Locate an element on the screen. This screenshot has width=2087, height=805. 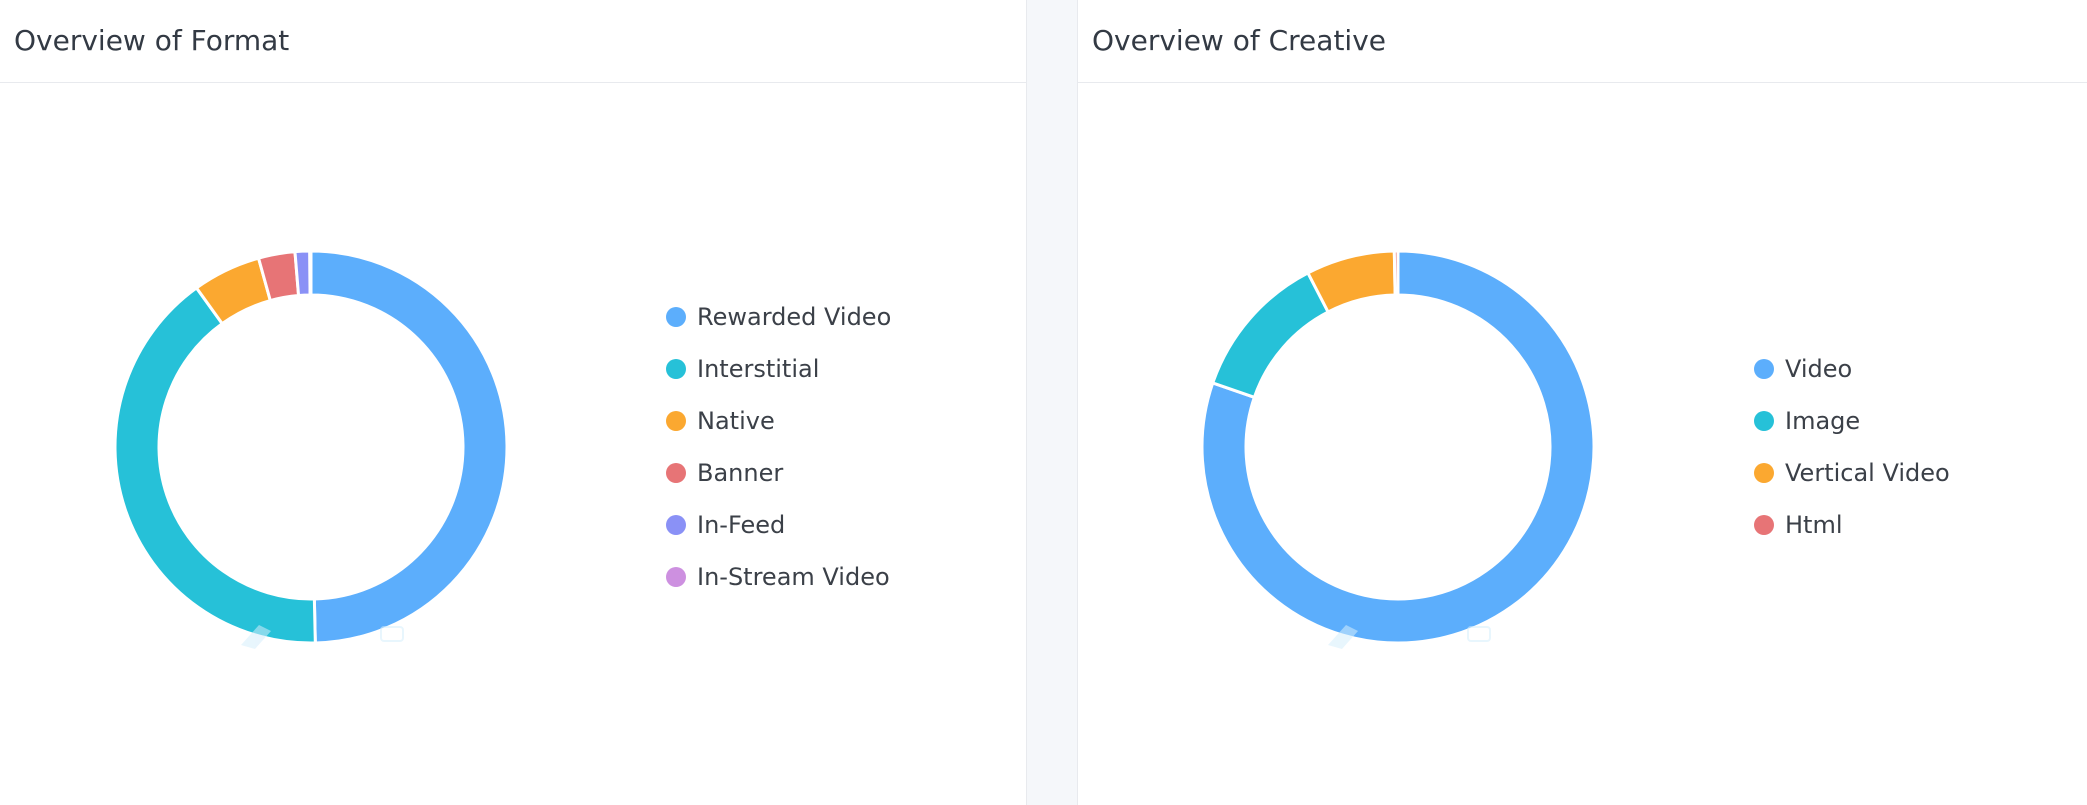
legend-item-image: Image is located at coordinates (1852, 421).